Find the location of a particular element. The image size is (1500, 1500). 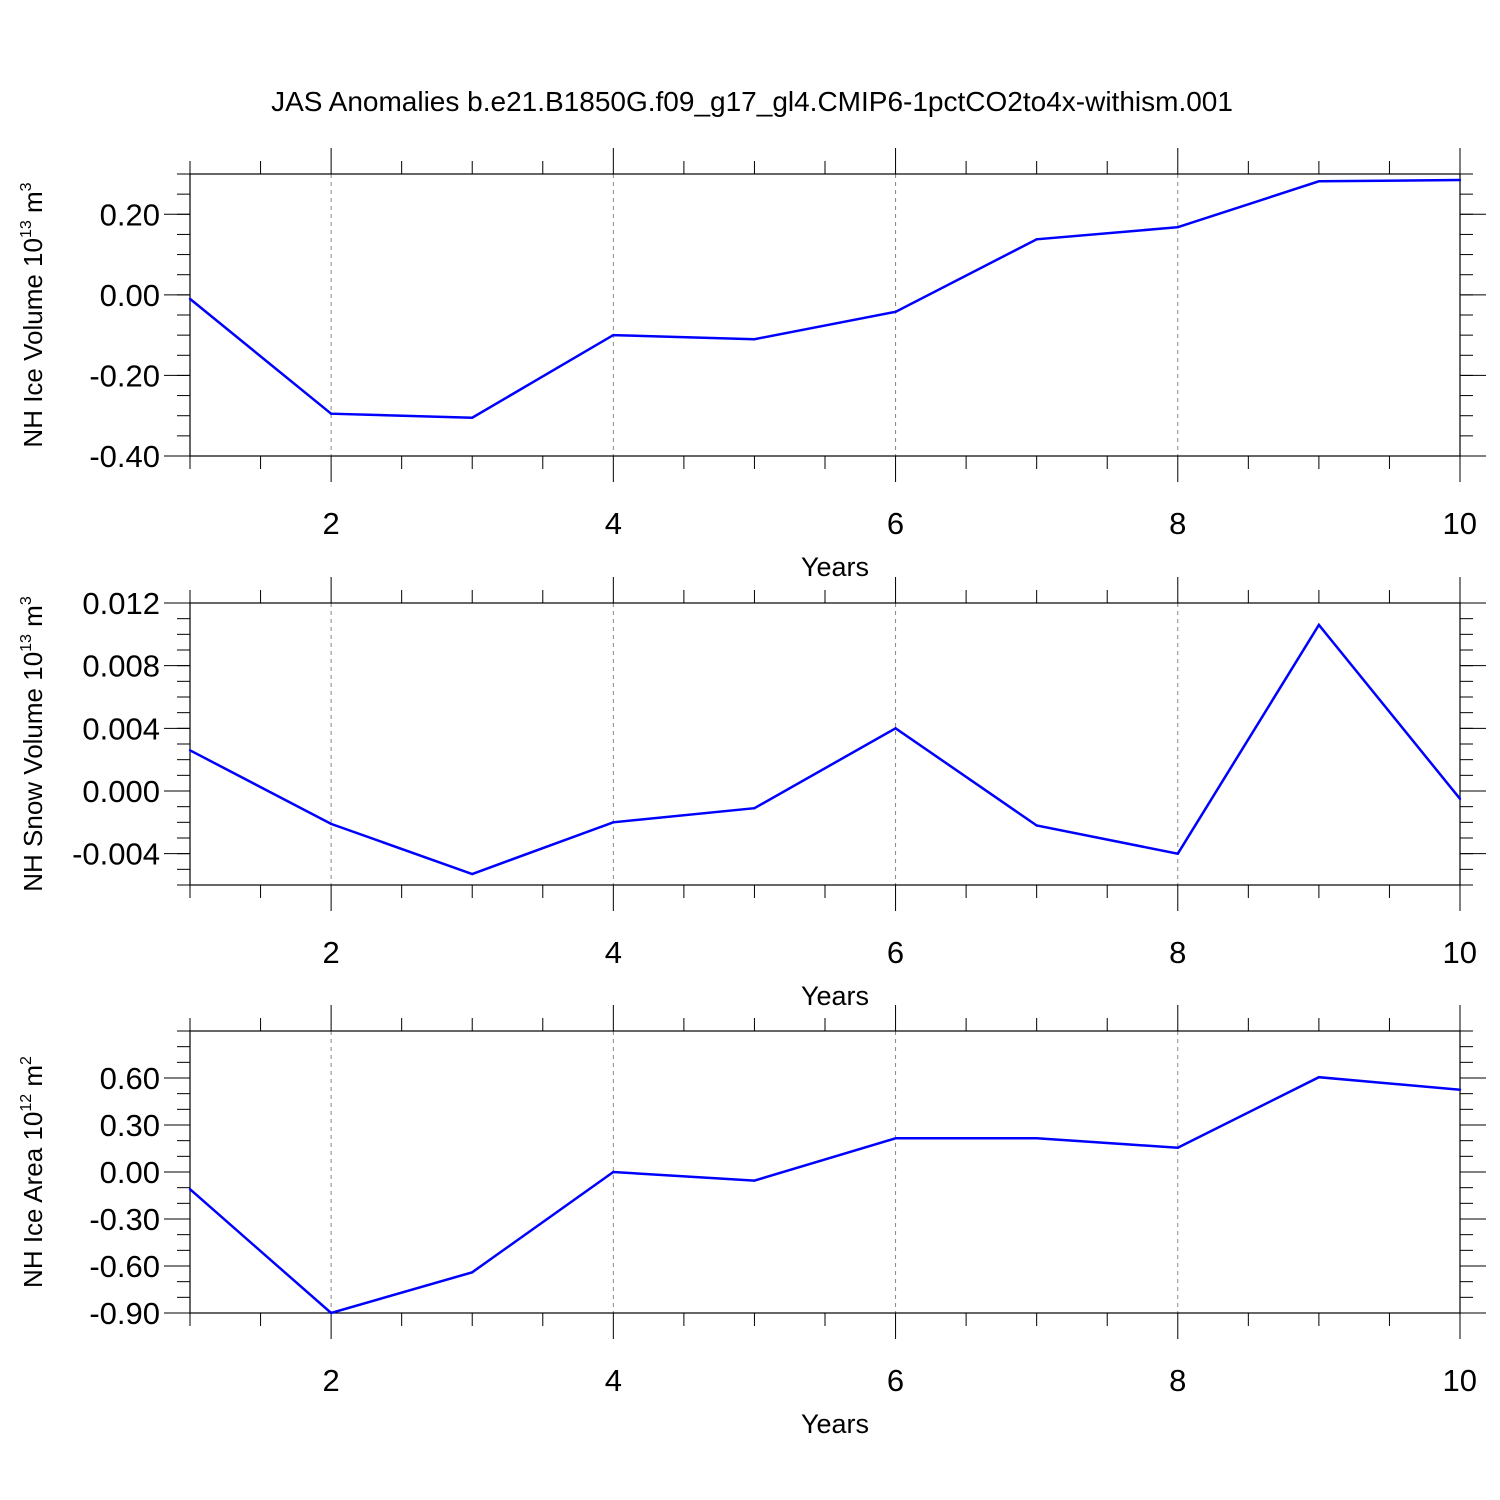

y-tick-label: -0.90 is located at coordinates (124, 1313).